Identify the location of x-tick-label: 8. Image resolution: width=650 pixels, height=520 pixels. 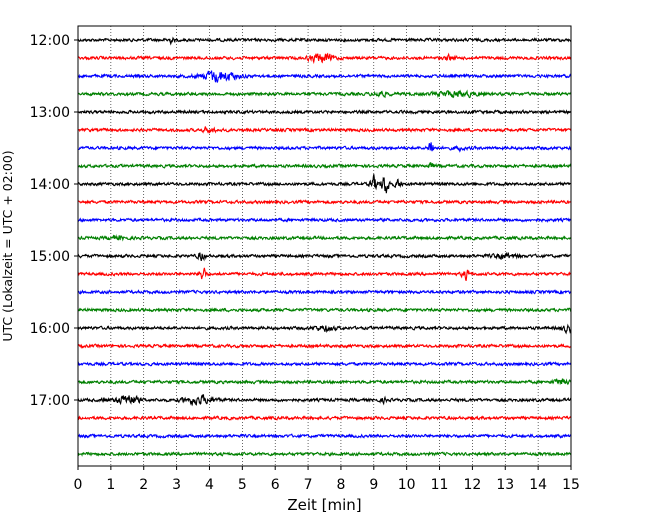
(340, 485).